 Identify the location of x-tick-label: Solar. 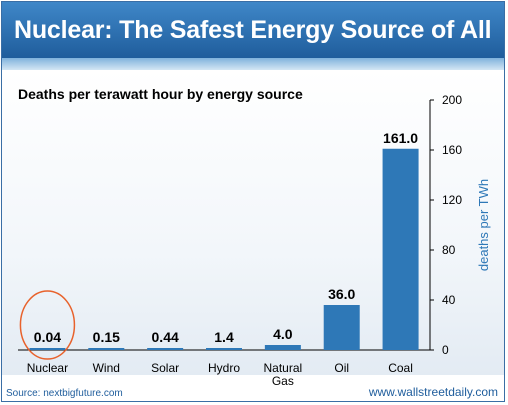
(165, 368).